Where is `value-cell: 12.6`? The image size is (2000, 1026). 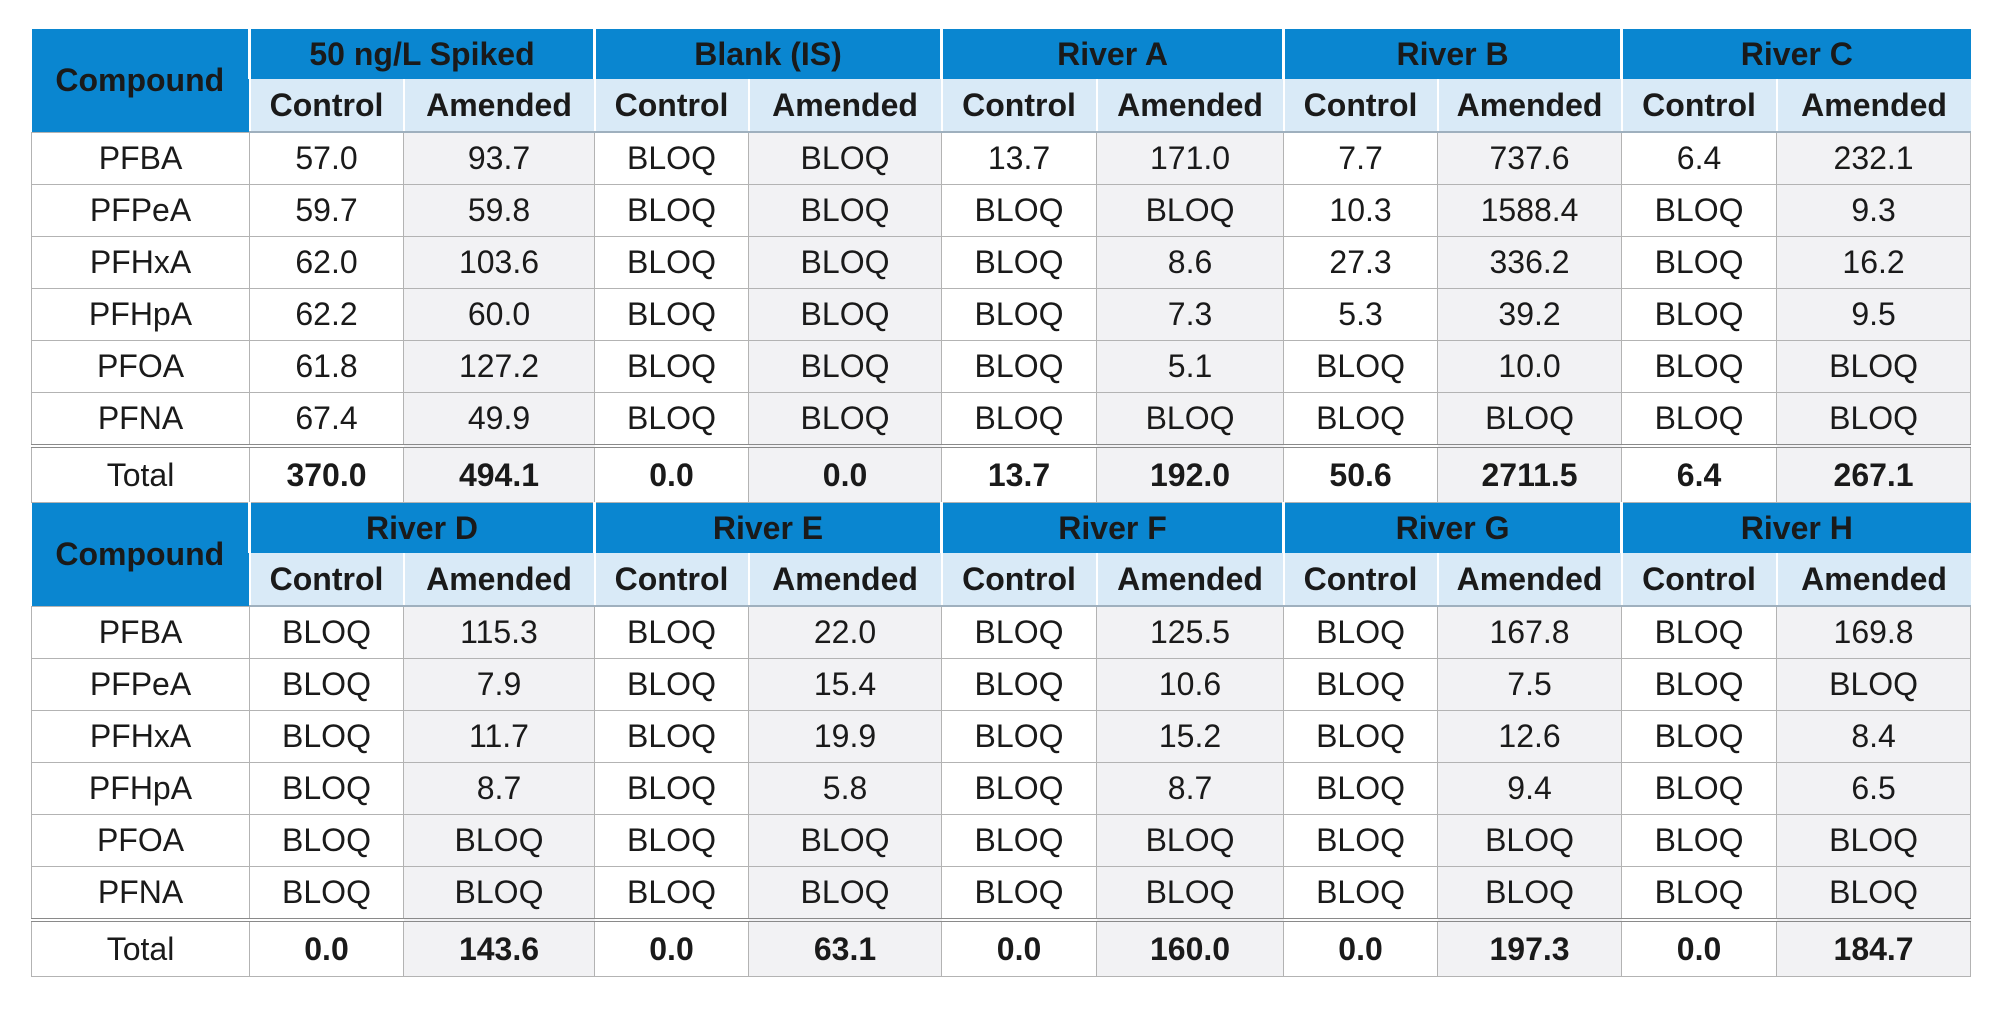
value-cell: 12.6 is located at coordinates (1530, 736).